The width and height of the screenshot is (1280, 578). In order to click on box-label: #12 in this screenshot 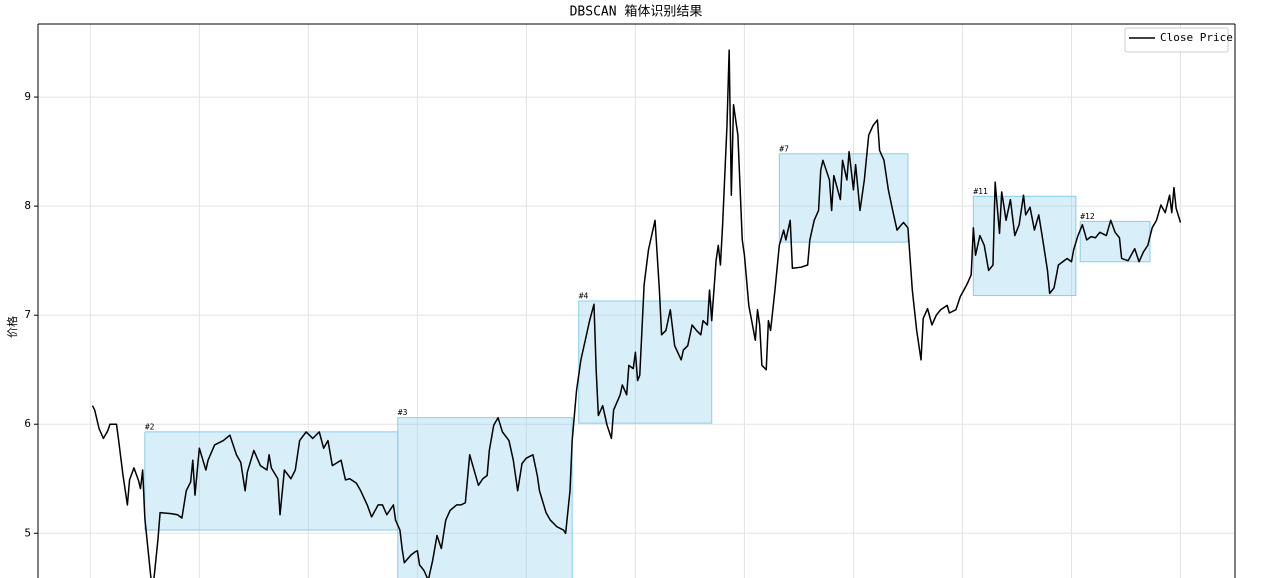, I will do `click(1087, 216)`.